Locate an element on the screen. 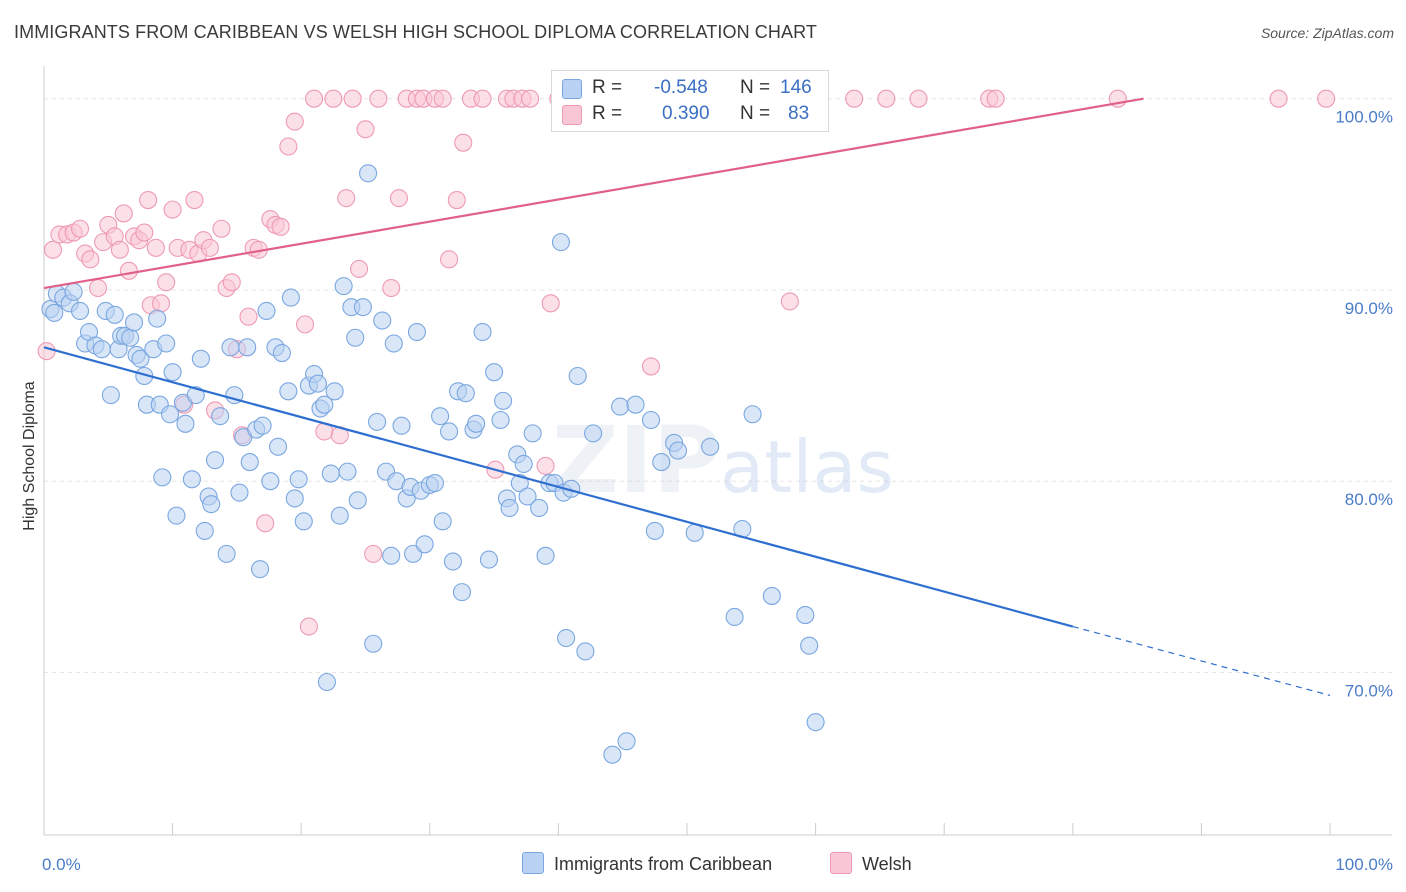  watermark: ZIP atlas is located at coordinates (723, 460).